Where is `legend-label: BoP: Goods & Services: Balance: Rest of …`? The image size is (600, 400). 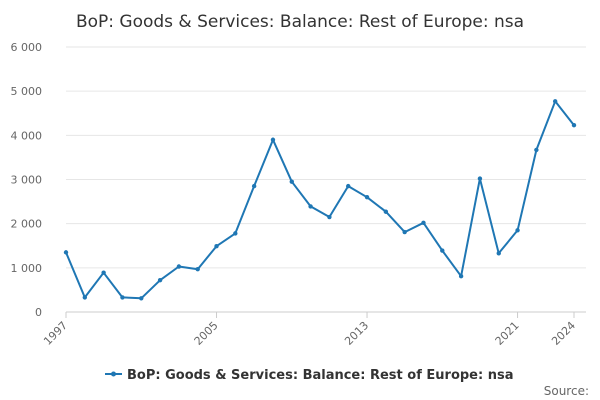 legend-label: BoP: Goods & Services: Balance: Rest of … is located at coordinates (320, 375).